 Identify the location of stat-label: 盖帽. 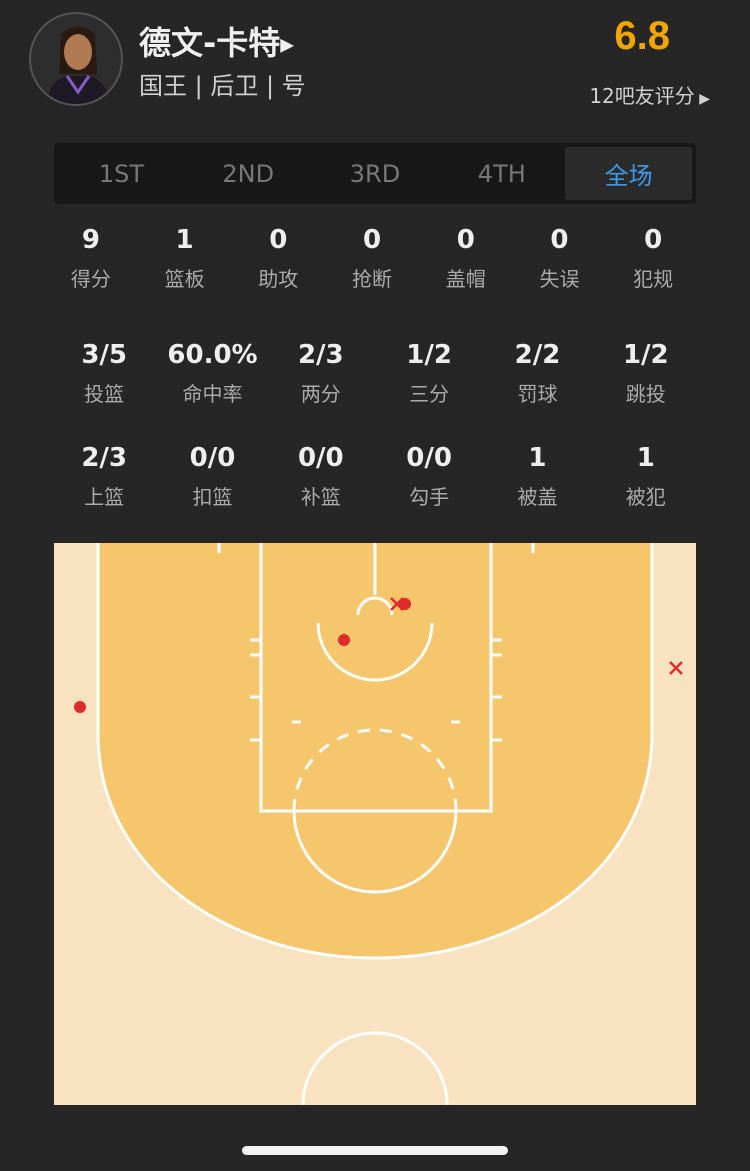
(465, 279).